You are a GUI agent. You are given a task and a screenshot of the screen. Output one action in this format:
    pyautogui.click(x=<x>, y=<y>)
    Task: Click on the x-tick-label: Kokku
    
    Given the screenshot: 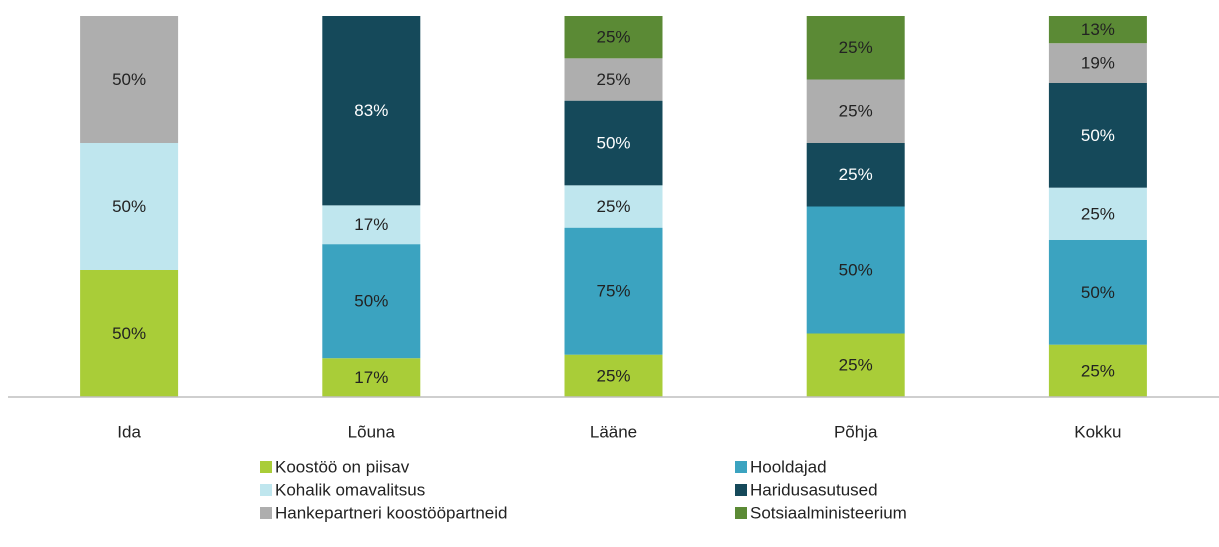 What is the action you would take?
    pyautogui.click(x=1097, y=431)
    